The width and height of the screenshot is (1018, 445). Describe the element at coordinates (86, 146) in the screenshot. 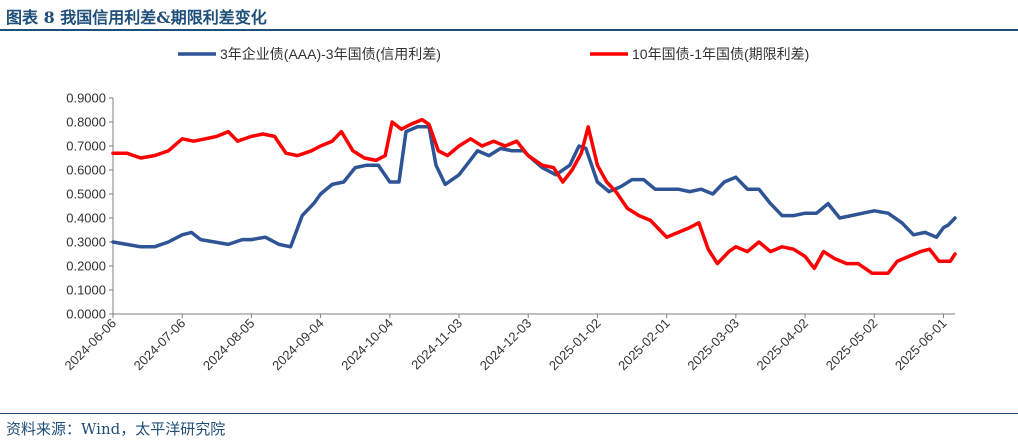

I see `y-tick-label: 0.7000` at that location.